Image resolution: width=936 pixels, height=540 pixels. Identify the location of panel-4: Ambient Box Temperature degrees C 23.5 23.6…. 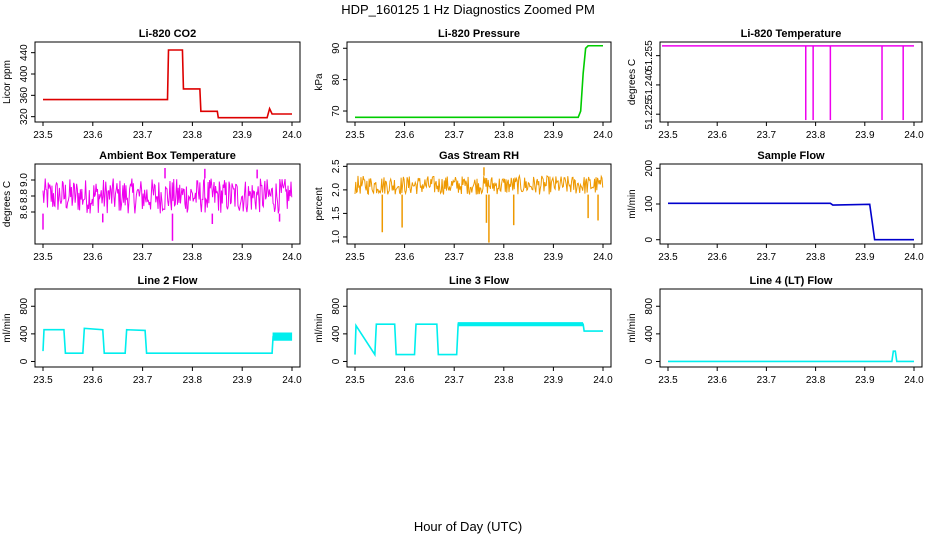
(152, 206).